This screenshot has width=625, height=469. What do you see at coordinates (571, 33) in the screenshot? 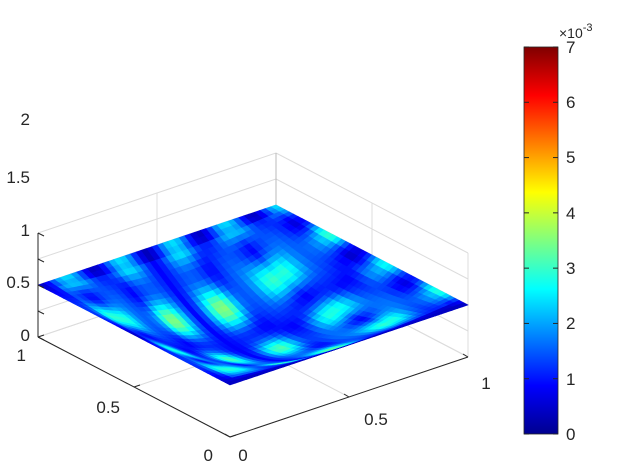
I see `colorbar-exponent-base: ×10` at bounding box center [571, 33].